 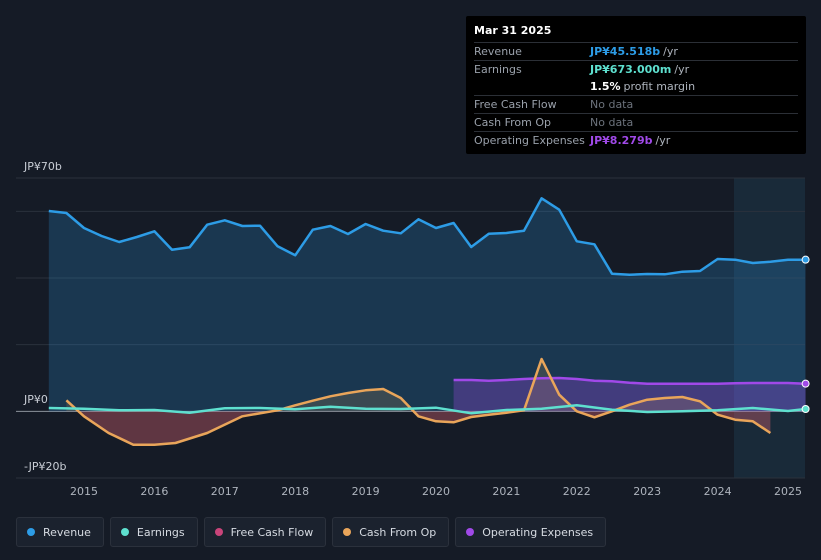 What do you see at coordinates (31, 532) in the screenshot?
I see `legend-revenue-dot-icon` at bounding box center [31, 532].